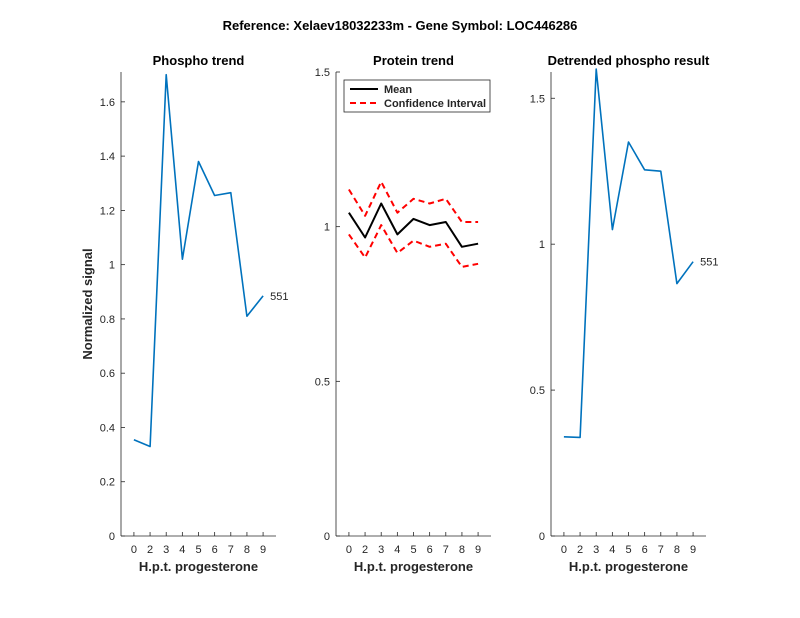  Describe the element at coordinates (413, 60) in the screenshot. I see `panel-title: Protein trend` at that location.